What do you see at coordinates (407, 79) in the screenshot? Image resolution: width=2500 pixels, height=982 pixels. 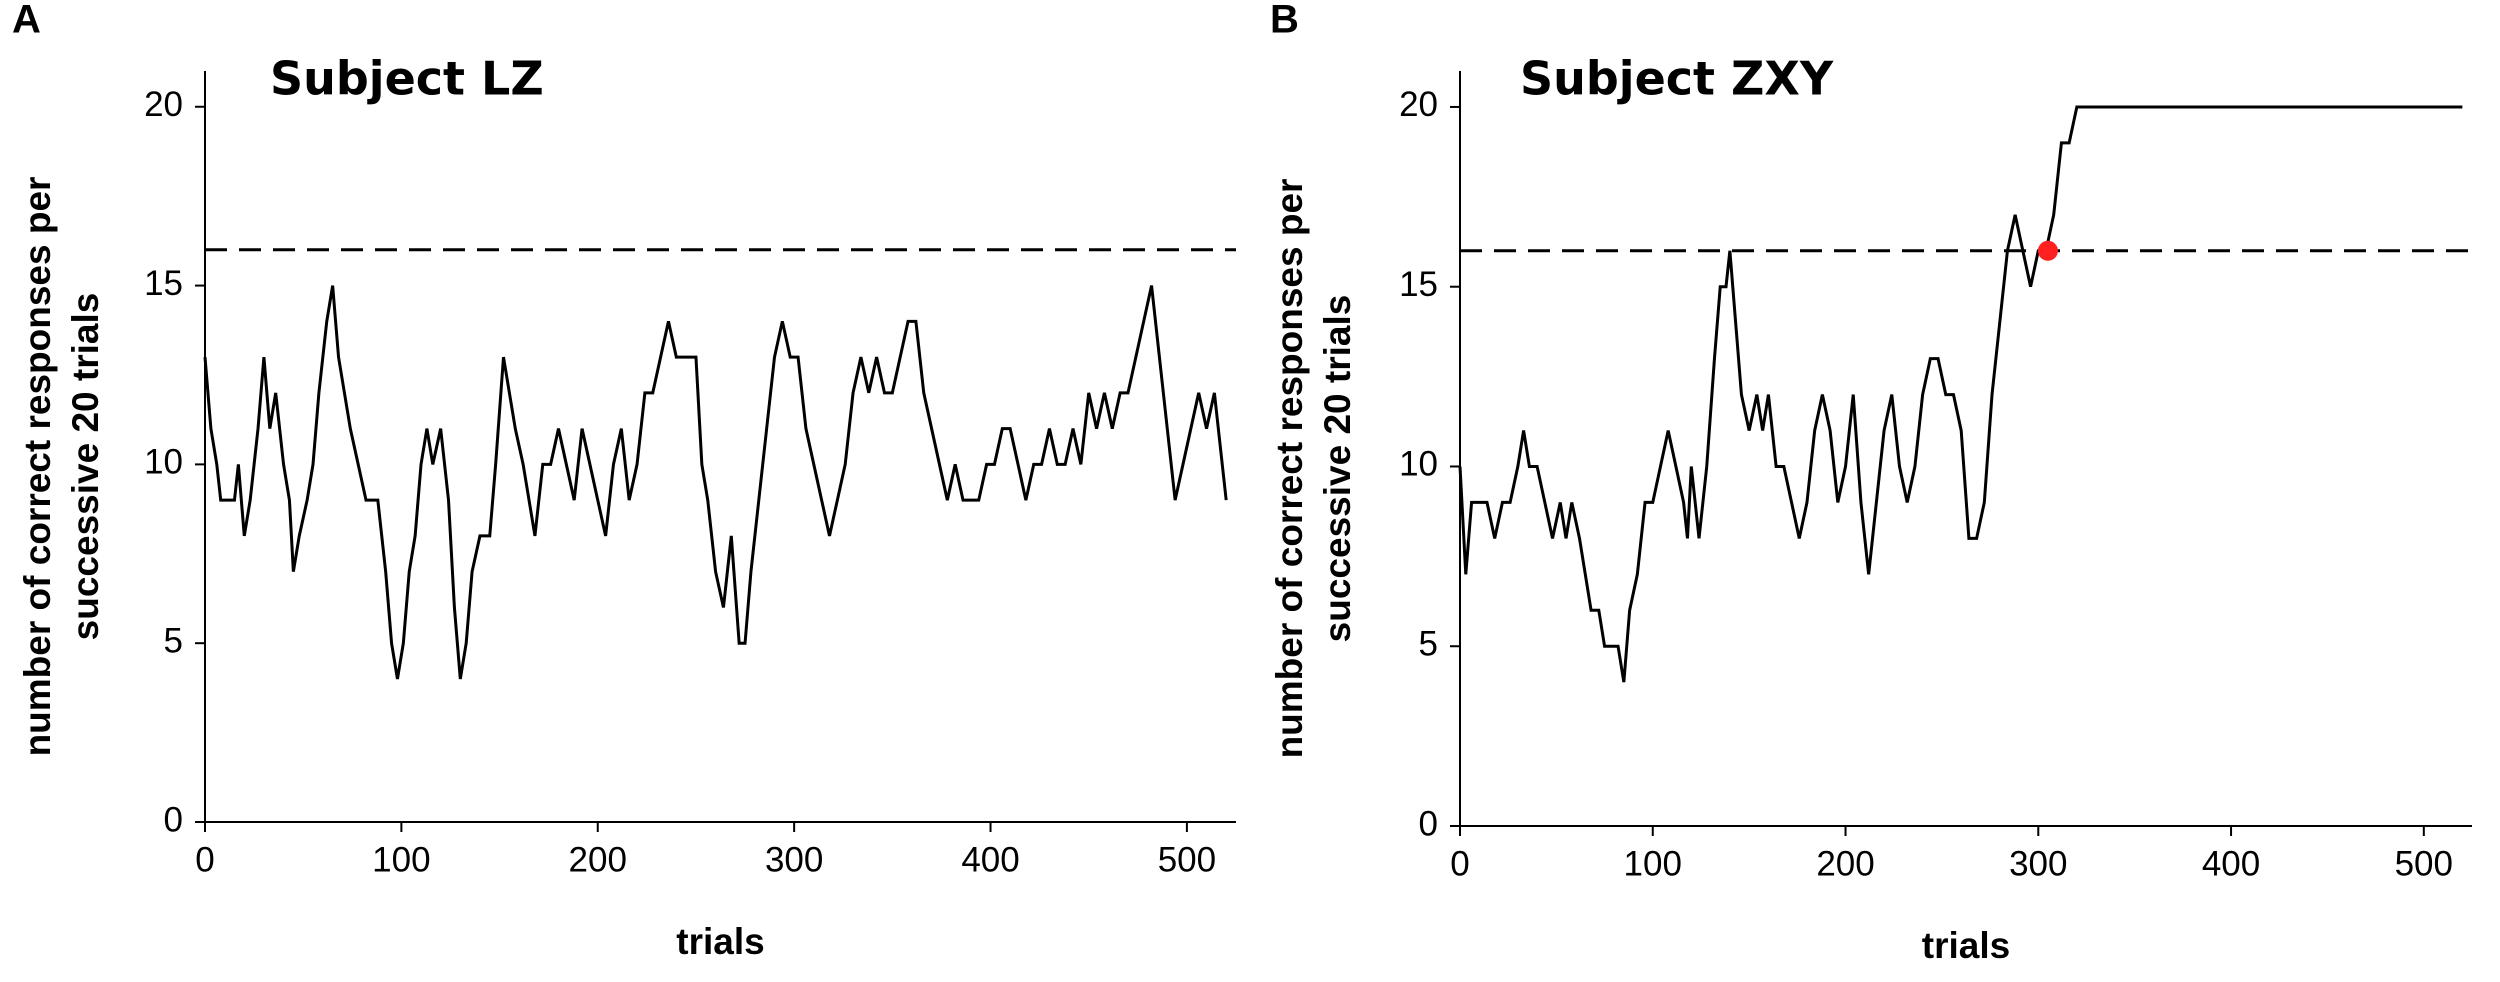 I see `chart-title: Subject LZ` at bounding box center [407, 79].